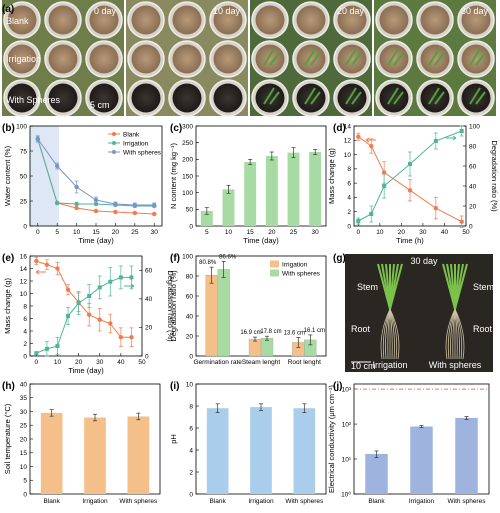 The height and width of the screenshot is (513, 500). Describe the element at coordinates (208, 263) in the screenshot. I see `data-label: 80.8%` at that location.